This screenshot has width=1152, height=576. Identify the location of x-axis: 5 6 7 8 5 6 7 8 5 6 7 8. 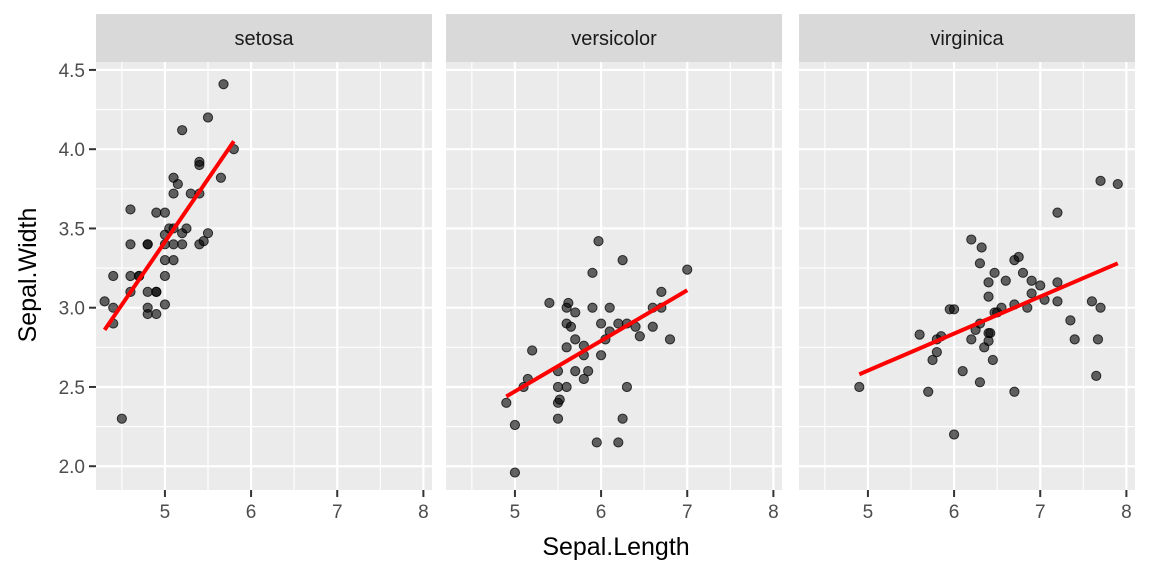
(646, 506).